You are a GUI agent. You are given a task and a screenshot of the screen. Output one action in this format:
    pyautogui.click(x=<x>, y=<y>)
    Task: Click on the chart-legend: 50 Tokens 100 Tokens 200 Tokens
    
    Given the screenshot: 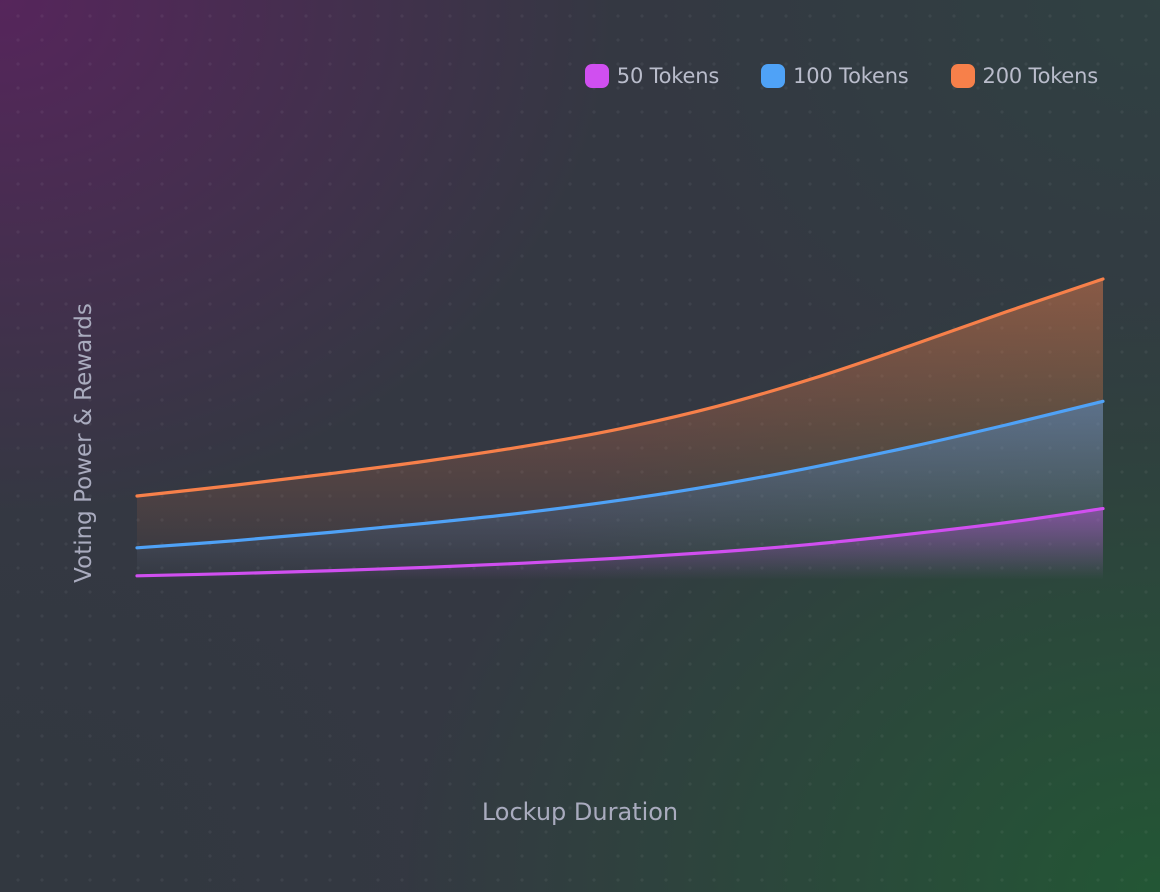 What is the action you would take?
    pyautogui.click(x=841, y=76)
    